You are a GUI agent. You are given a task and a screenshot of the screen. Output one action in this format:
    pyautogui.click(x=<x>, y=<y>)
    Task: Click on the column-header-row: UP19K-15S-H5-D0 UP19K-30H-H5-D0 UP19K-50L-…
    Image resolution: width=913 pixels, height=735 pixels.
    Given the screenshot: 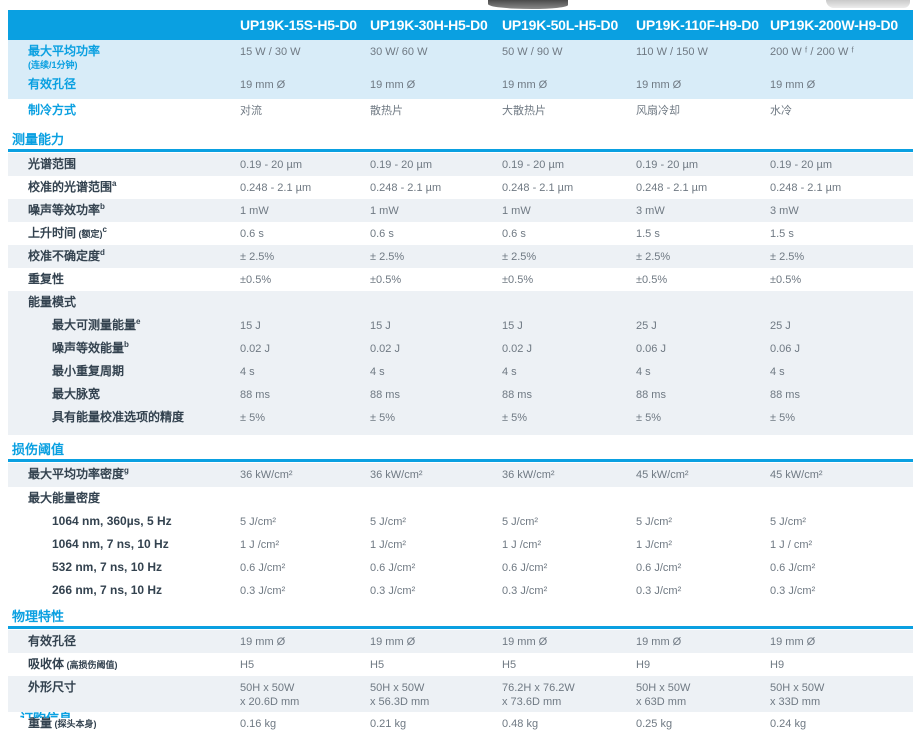 What is the action you would take?
    pyautogui.click(x=460, y=25)
    